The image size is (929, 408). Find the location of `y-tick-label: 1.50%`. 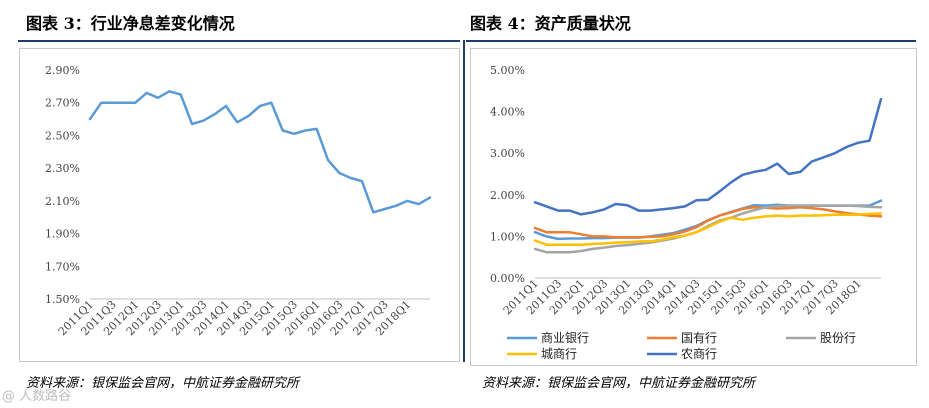

y-tick-label: 1.50% is located at coordinates (62, 299).